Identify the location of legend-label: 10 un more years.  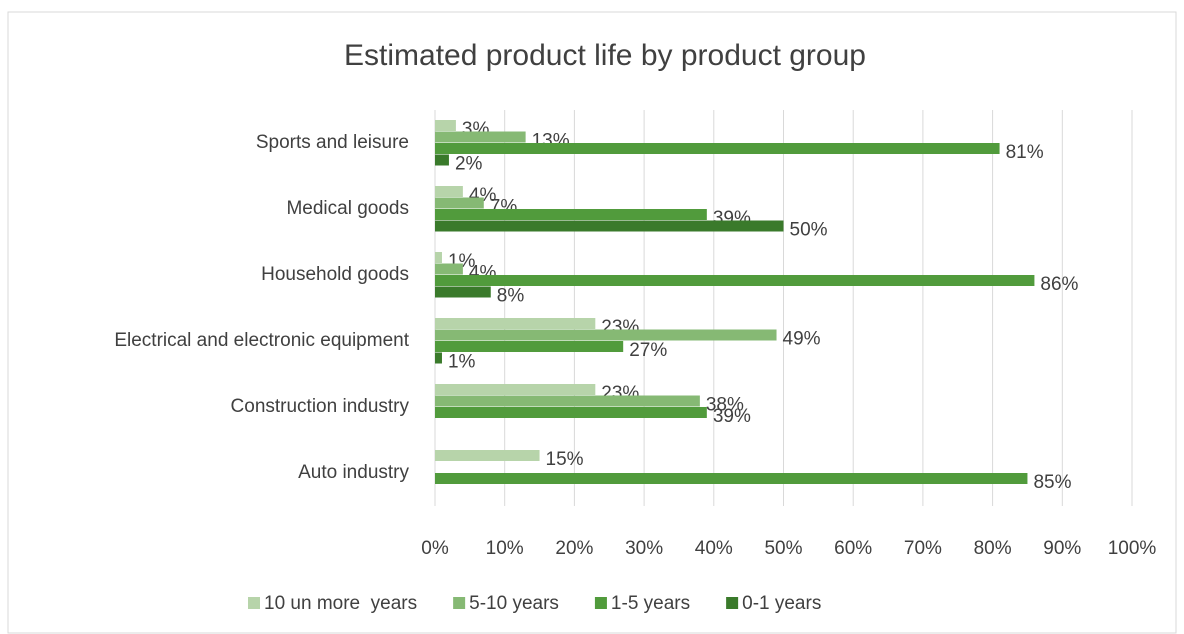
(340, 603).